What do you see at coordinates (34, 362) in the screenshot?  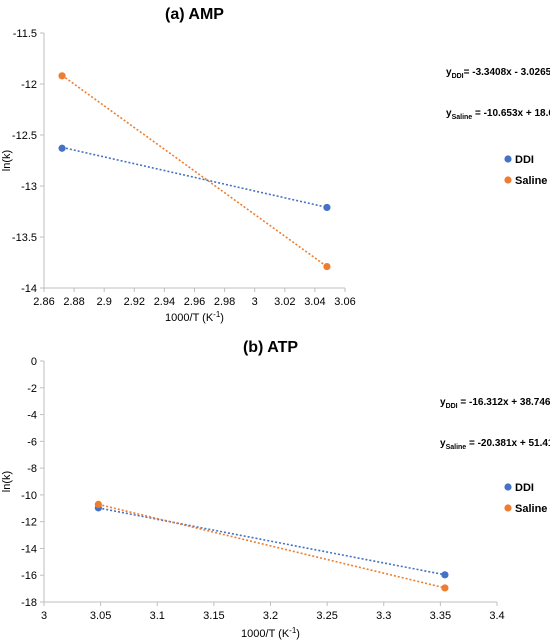 I see `y-tick-label: 0` at bounding box center [34, 362].